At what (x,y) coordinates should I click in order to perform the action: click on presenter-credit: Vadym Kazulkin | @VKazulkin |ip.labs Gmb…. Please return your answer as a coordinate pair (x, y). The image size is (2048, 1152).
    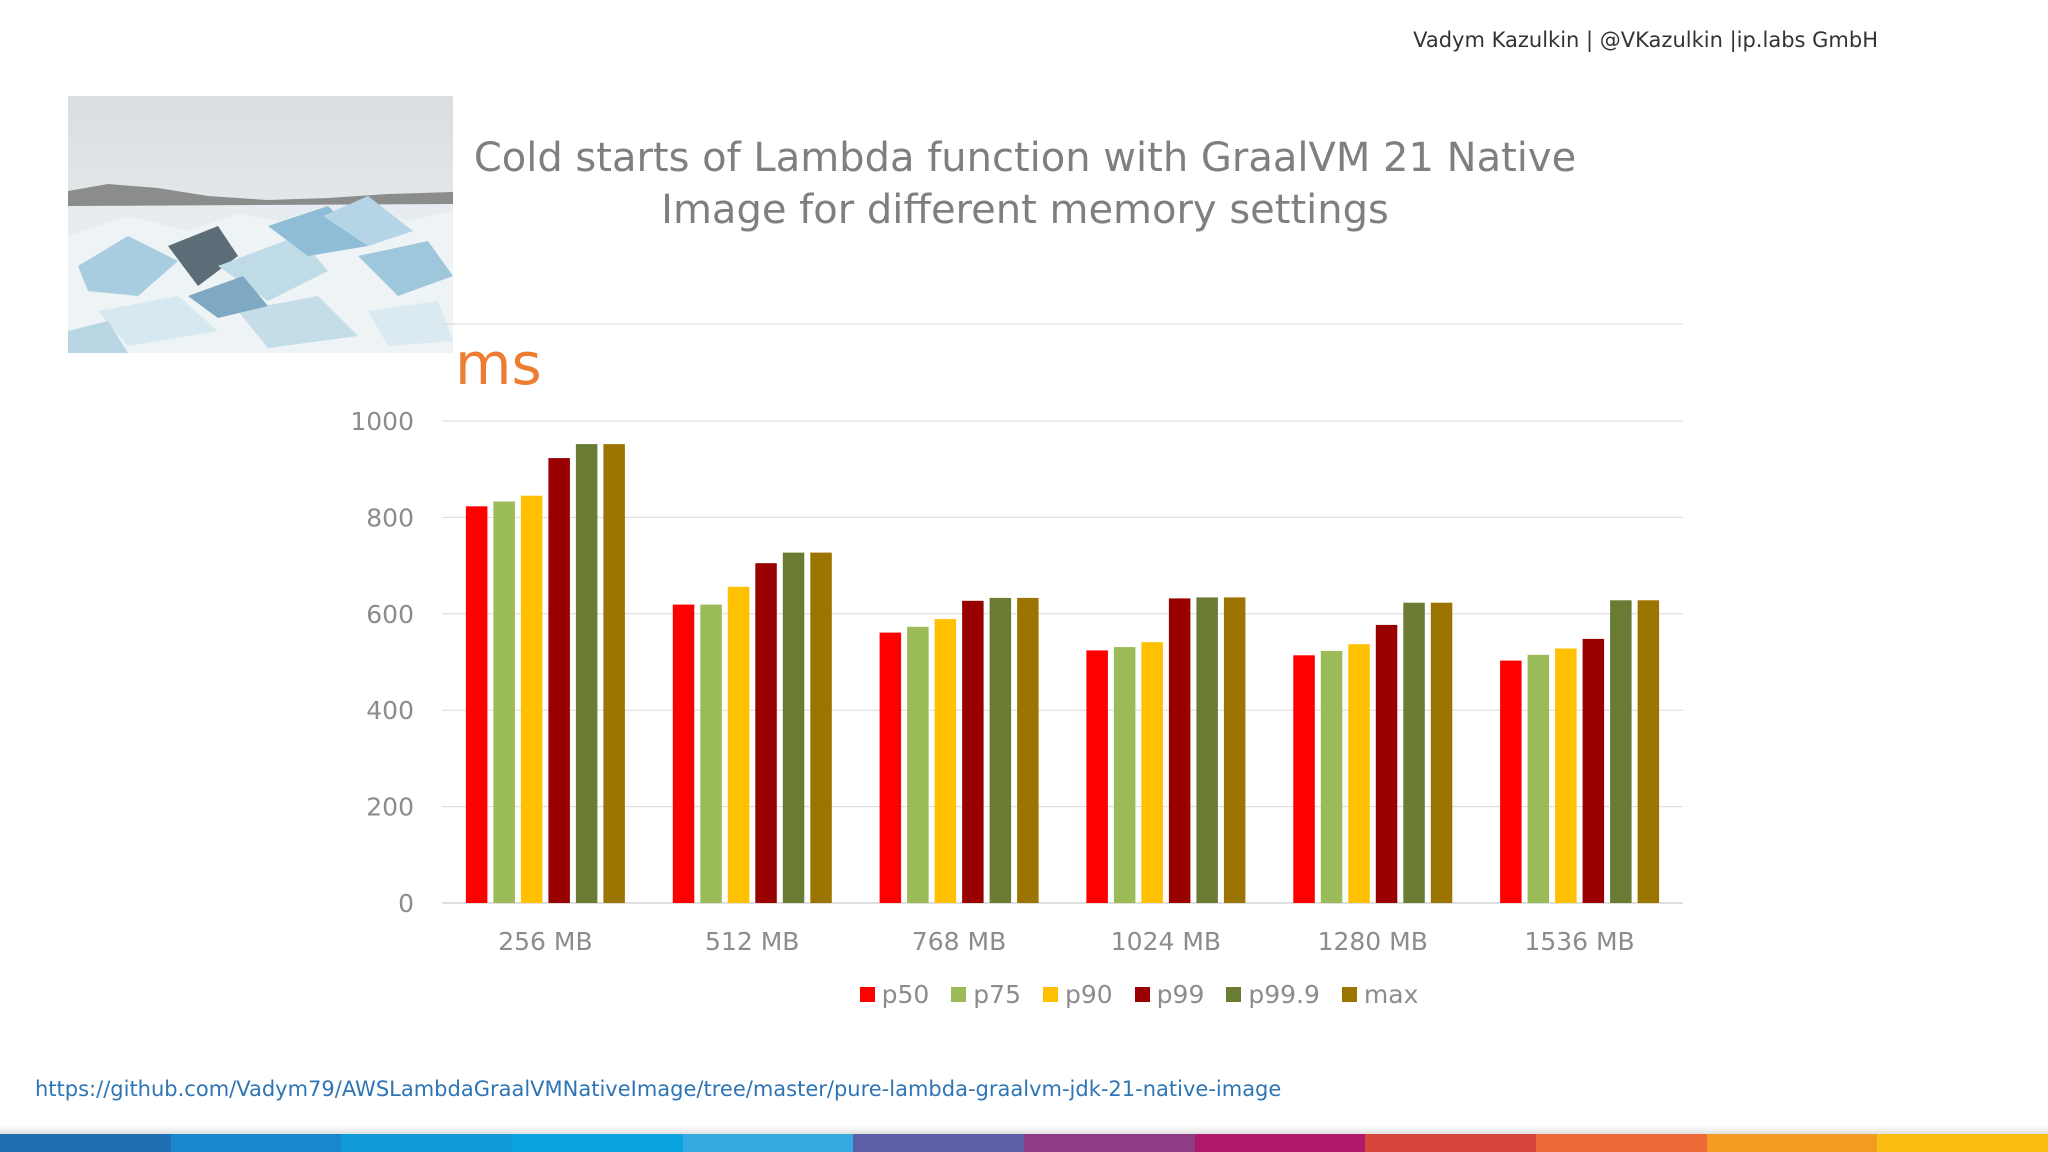
    Looking at the image, I should click on (1645, 40).